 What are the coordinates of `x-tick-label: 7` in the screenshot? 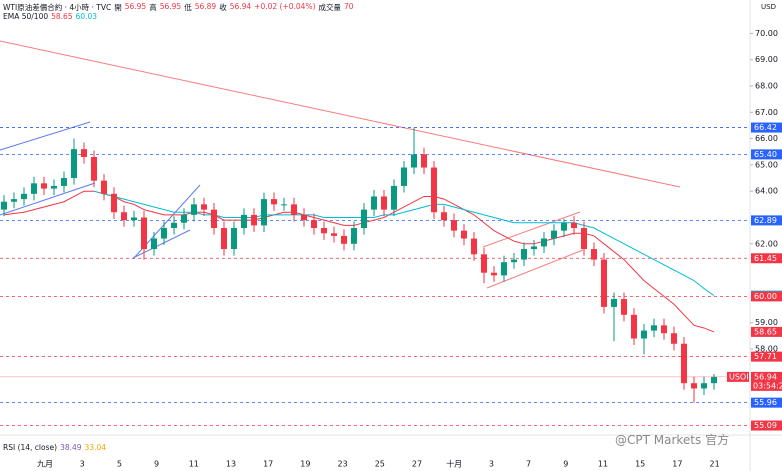 It's located at (528, 464).